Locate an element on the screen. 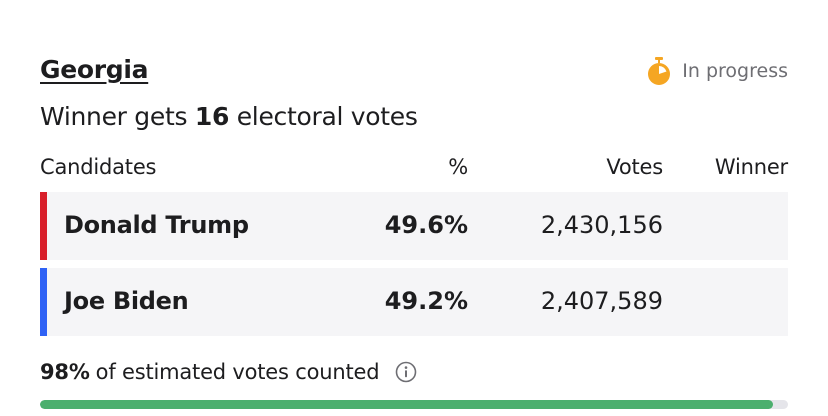 Image resolution: width=828 pixels, height=416 pixels. subtitle-prefix: Winner gets is located at coordinates (114, 116).